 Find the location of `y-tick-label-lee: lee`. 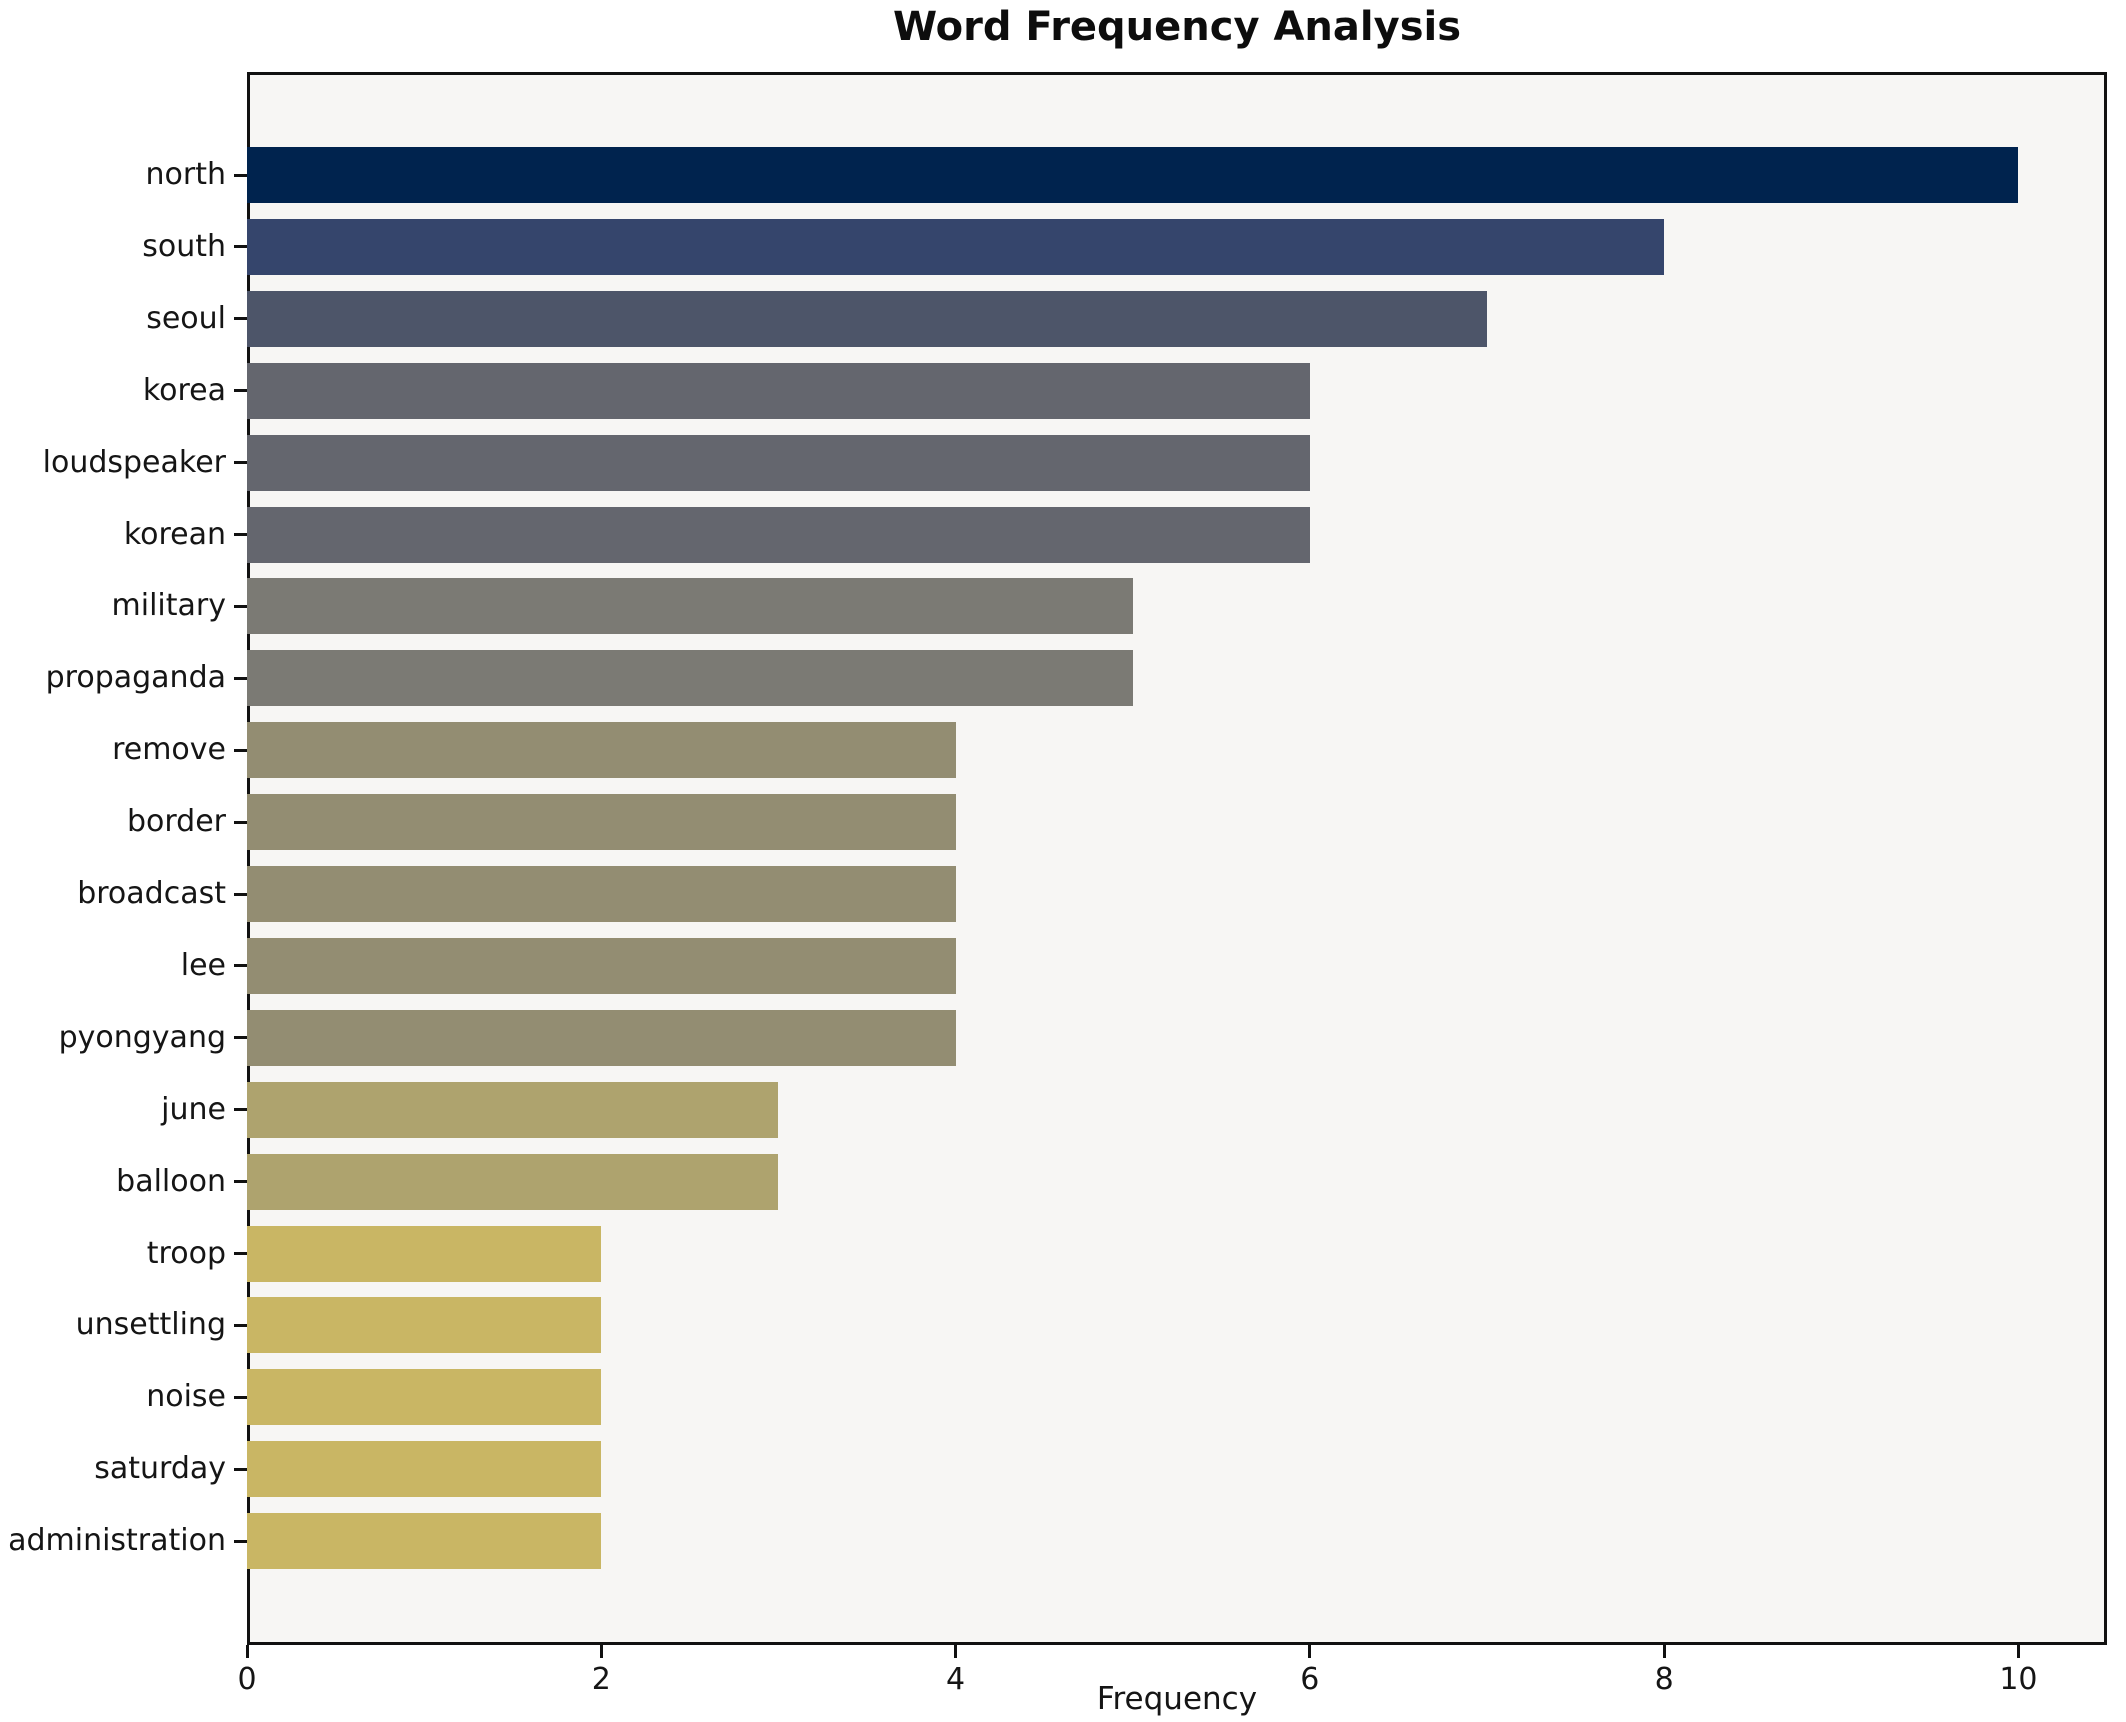

y-tick-label-lee: lee is located at coordinates (203, 965).